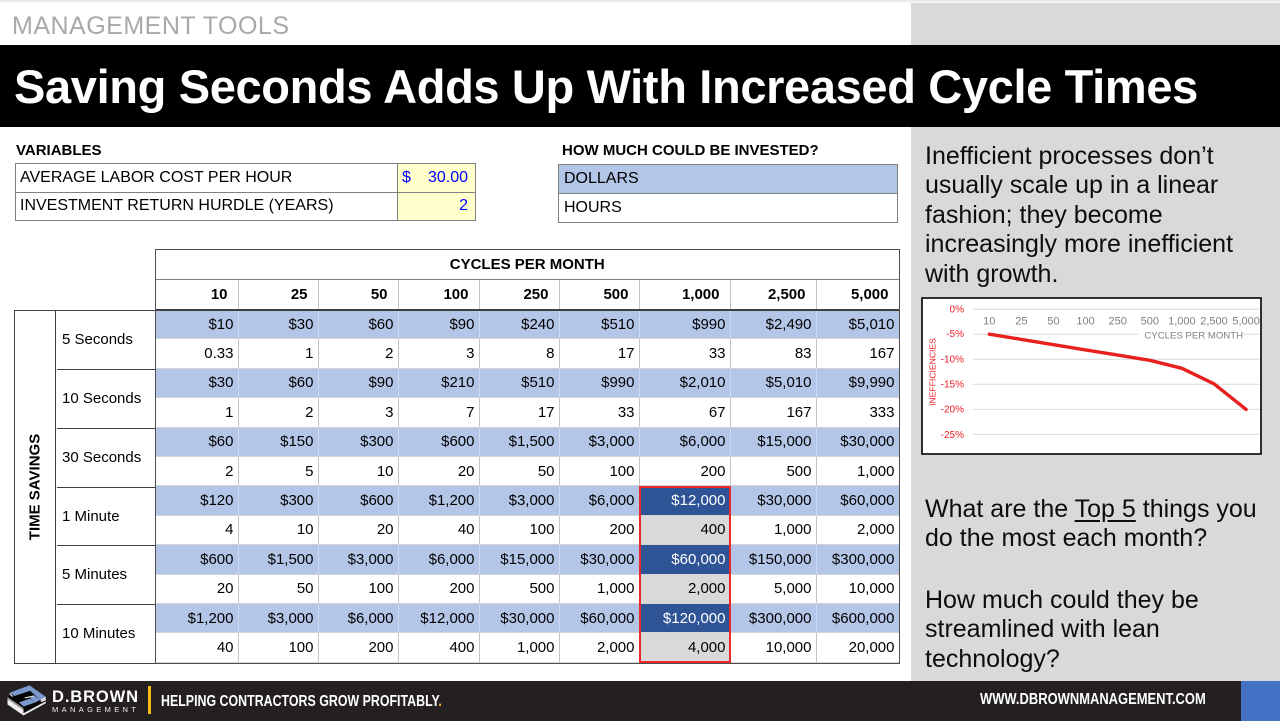  Describe the element at coordinates (1214, 322) in the screenshot. I see `svg-text: 2,500` at that location.